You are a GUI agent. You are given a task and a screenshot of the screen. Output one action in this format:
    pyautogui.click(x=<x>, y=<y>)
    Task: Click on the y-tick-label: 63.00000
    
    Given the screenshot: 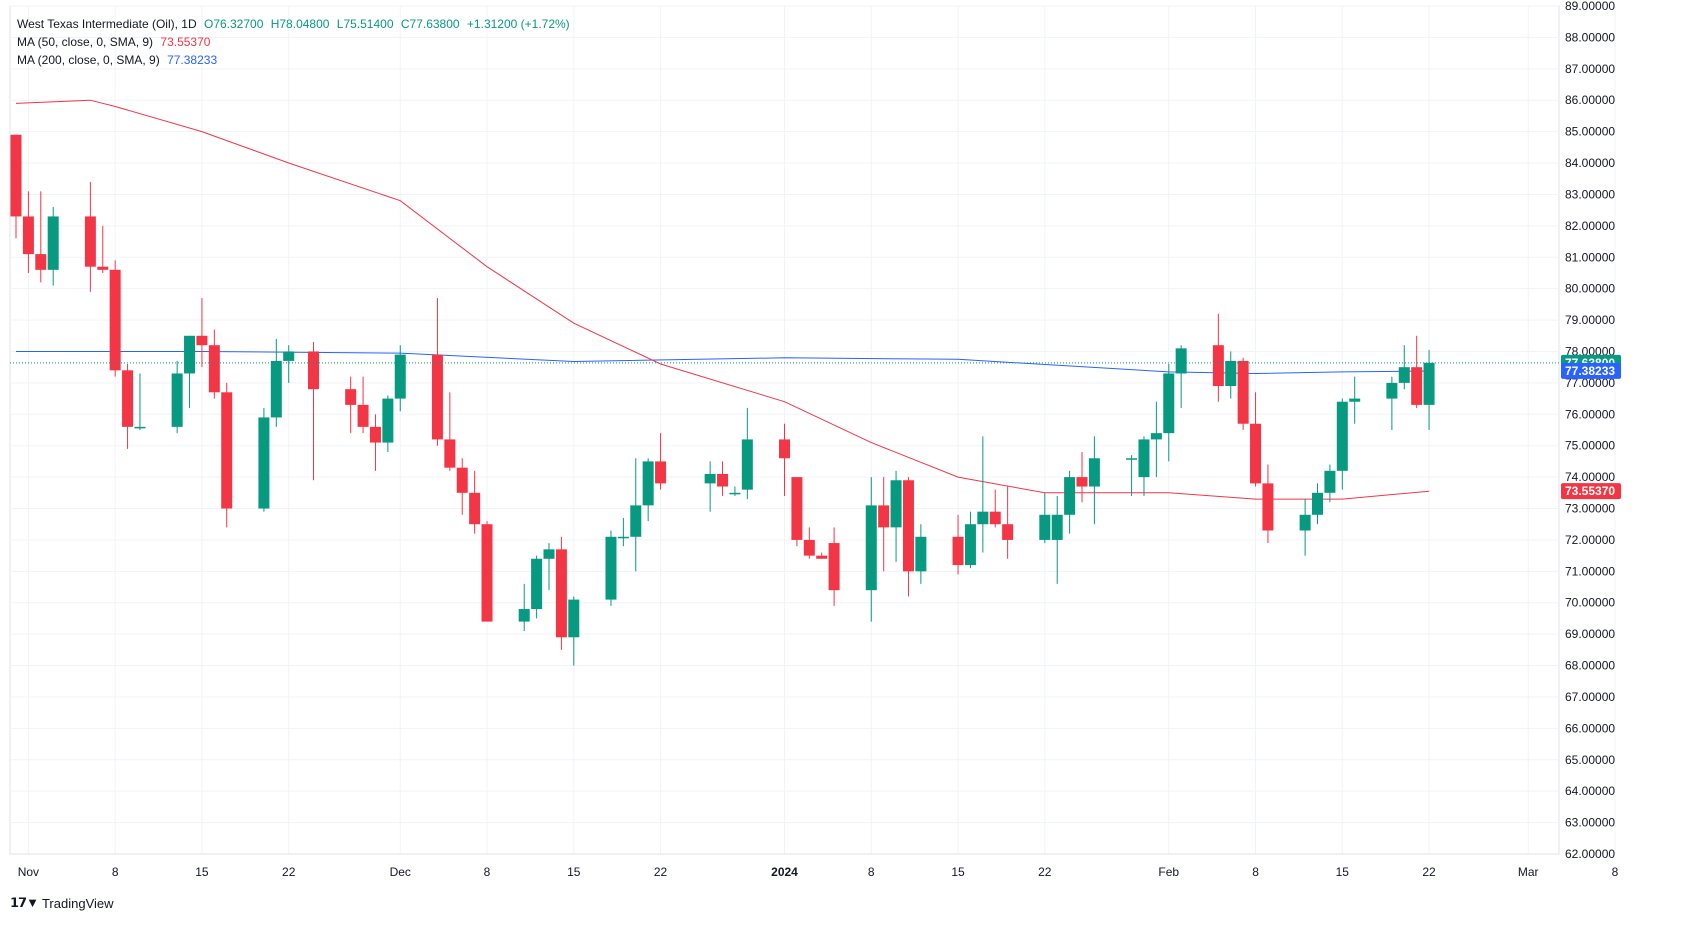 What is the action you would take?
    pyautogui.click(x=1590, y=823)
    